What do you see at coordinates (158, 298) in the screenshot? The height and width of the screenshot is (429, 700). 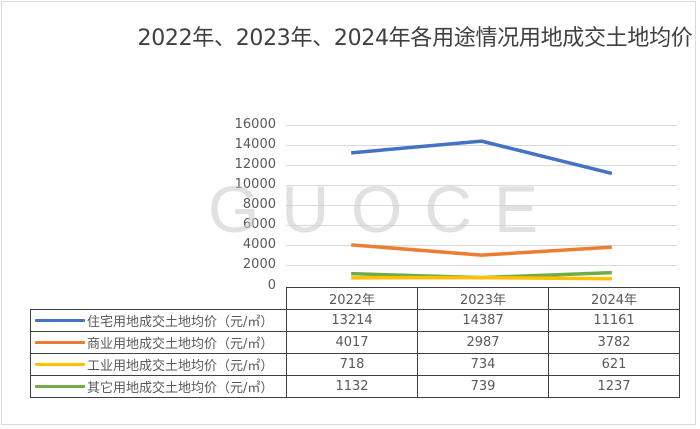 I see `table-corner` at bounding box center [158, 298].